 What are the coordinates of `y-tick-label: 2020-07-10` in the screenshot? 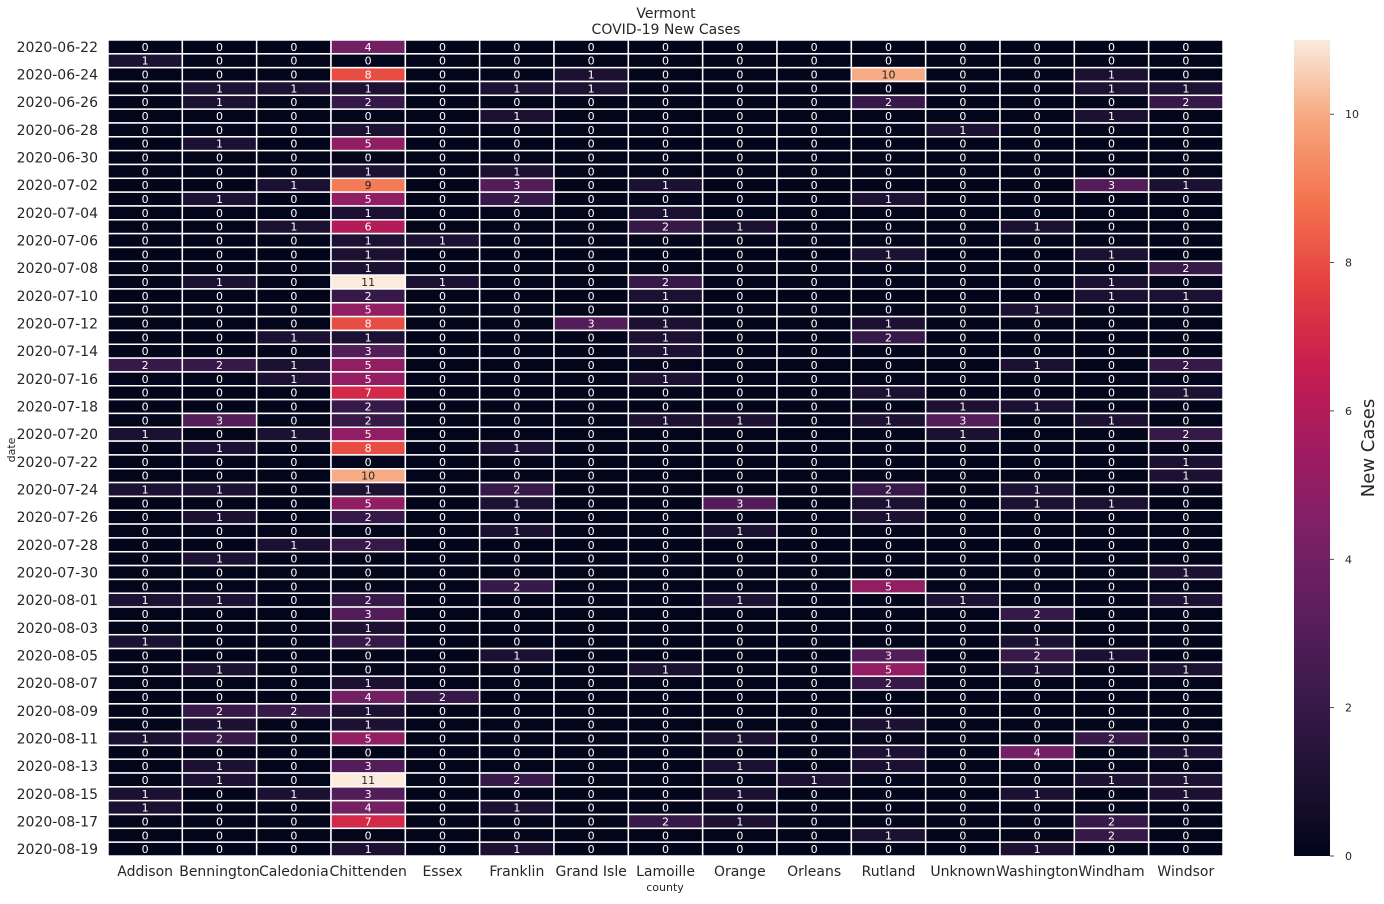 It's located at (57, 297).